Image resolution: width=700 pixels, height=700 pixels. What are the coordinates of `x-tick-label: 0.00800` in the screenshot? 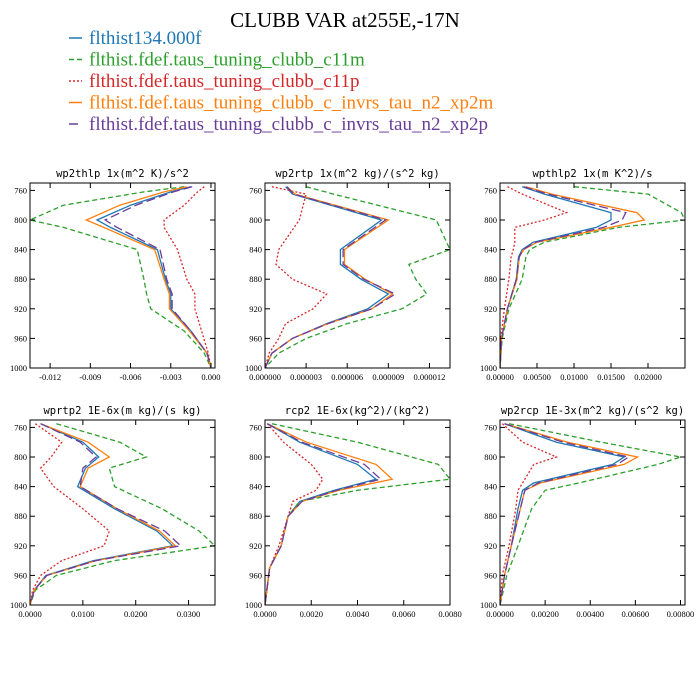 It's located at (681, 614).